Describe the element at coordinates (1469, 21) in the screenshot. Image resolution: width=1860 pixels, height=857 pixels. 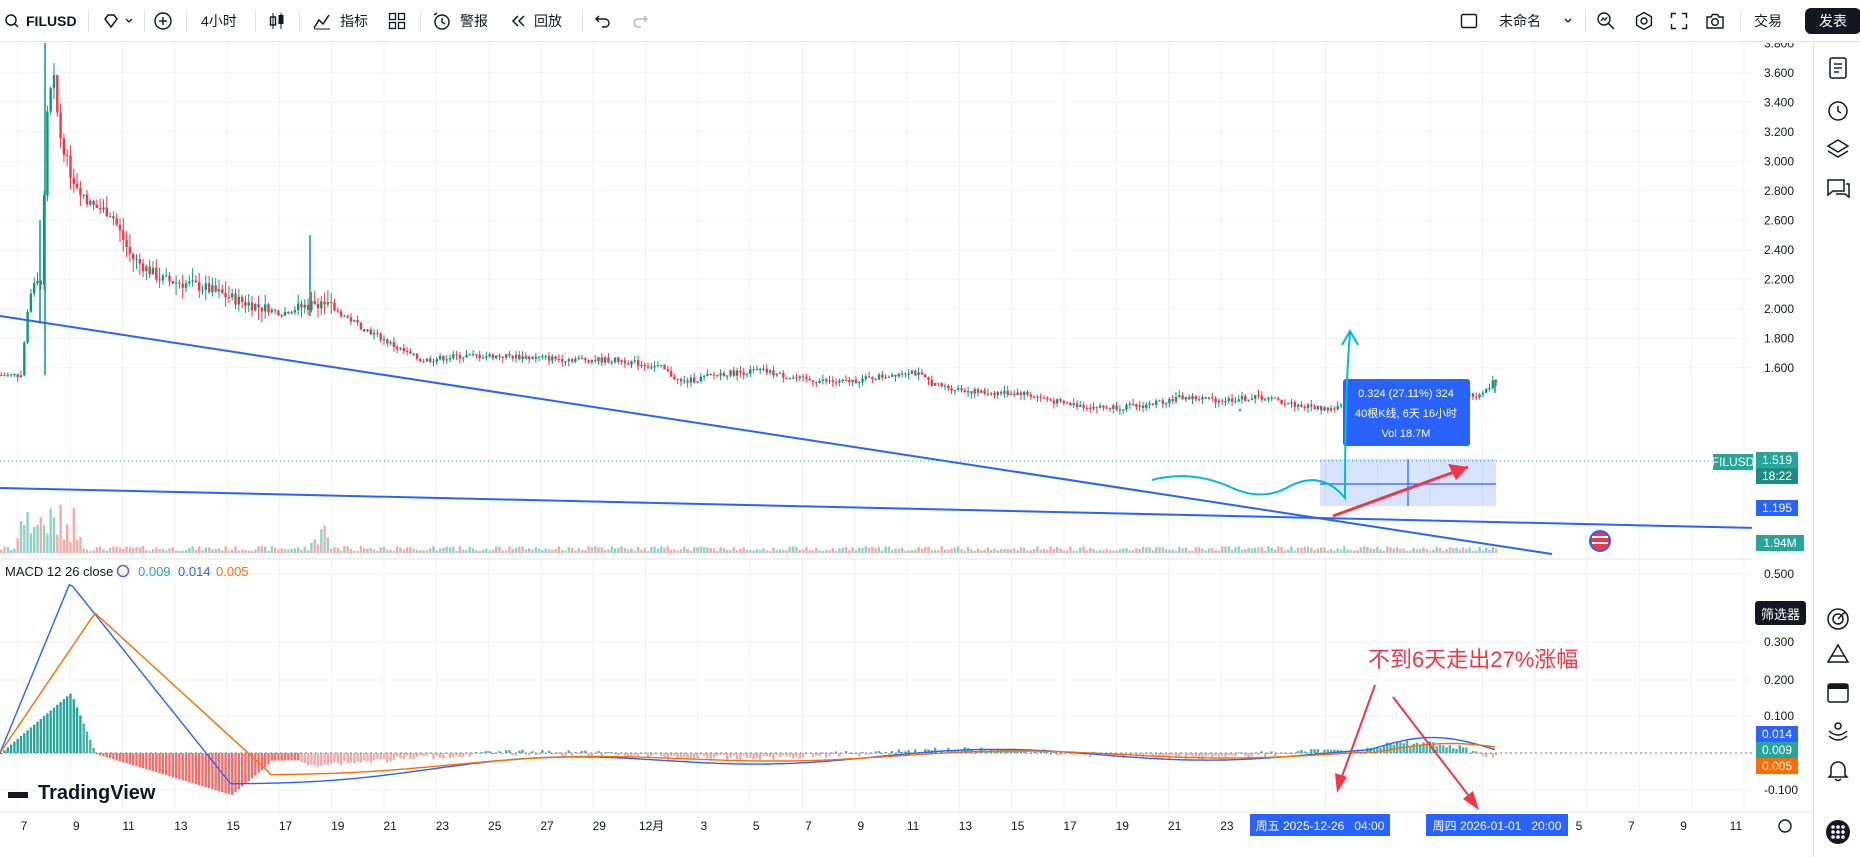
I see `layout-select-toggle` at that location.